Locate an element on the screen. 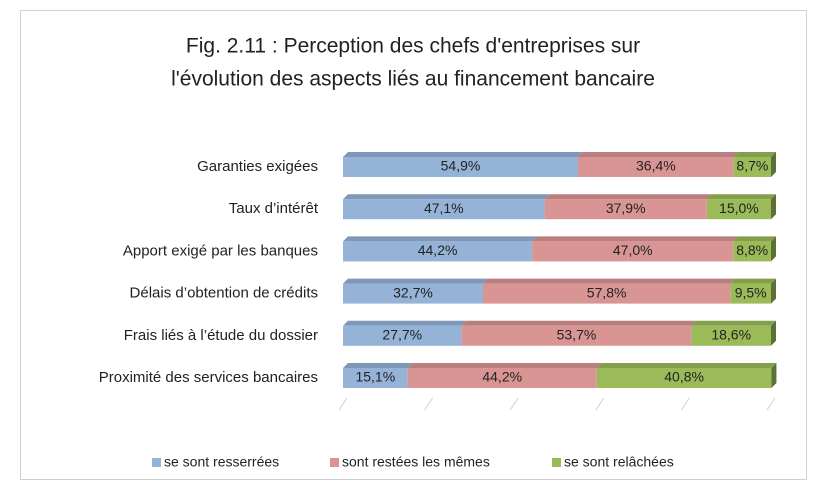  value-label: 32,7% is located at coordinates (413, 292).